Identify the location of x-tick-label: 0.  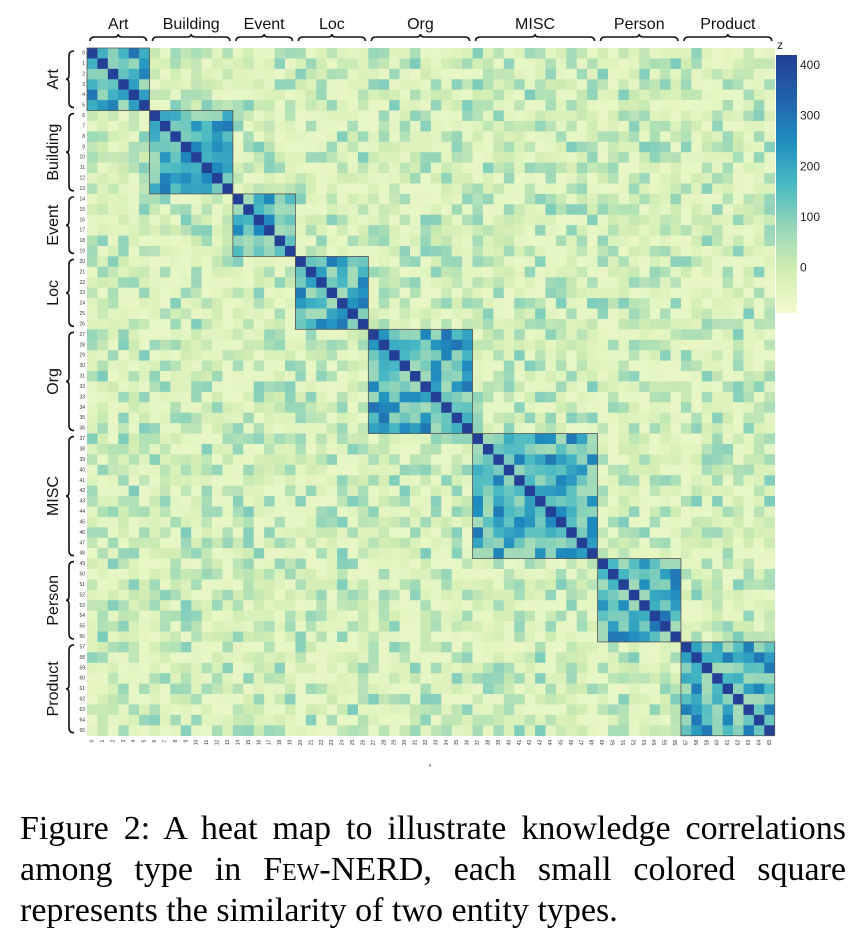
(93, 741).